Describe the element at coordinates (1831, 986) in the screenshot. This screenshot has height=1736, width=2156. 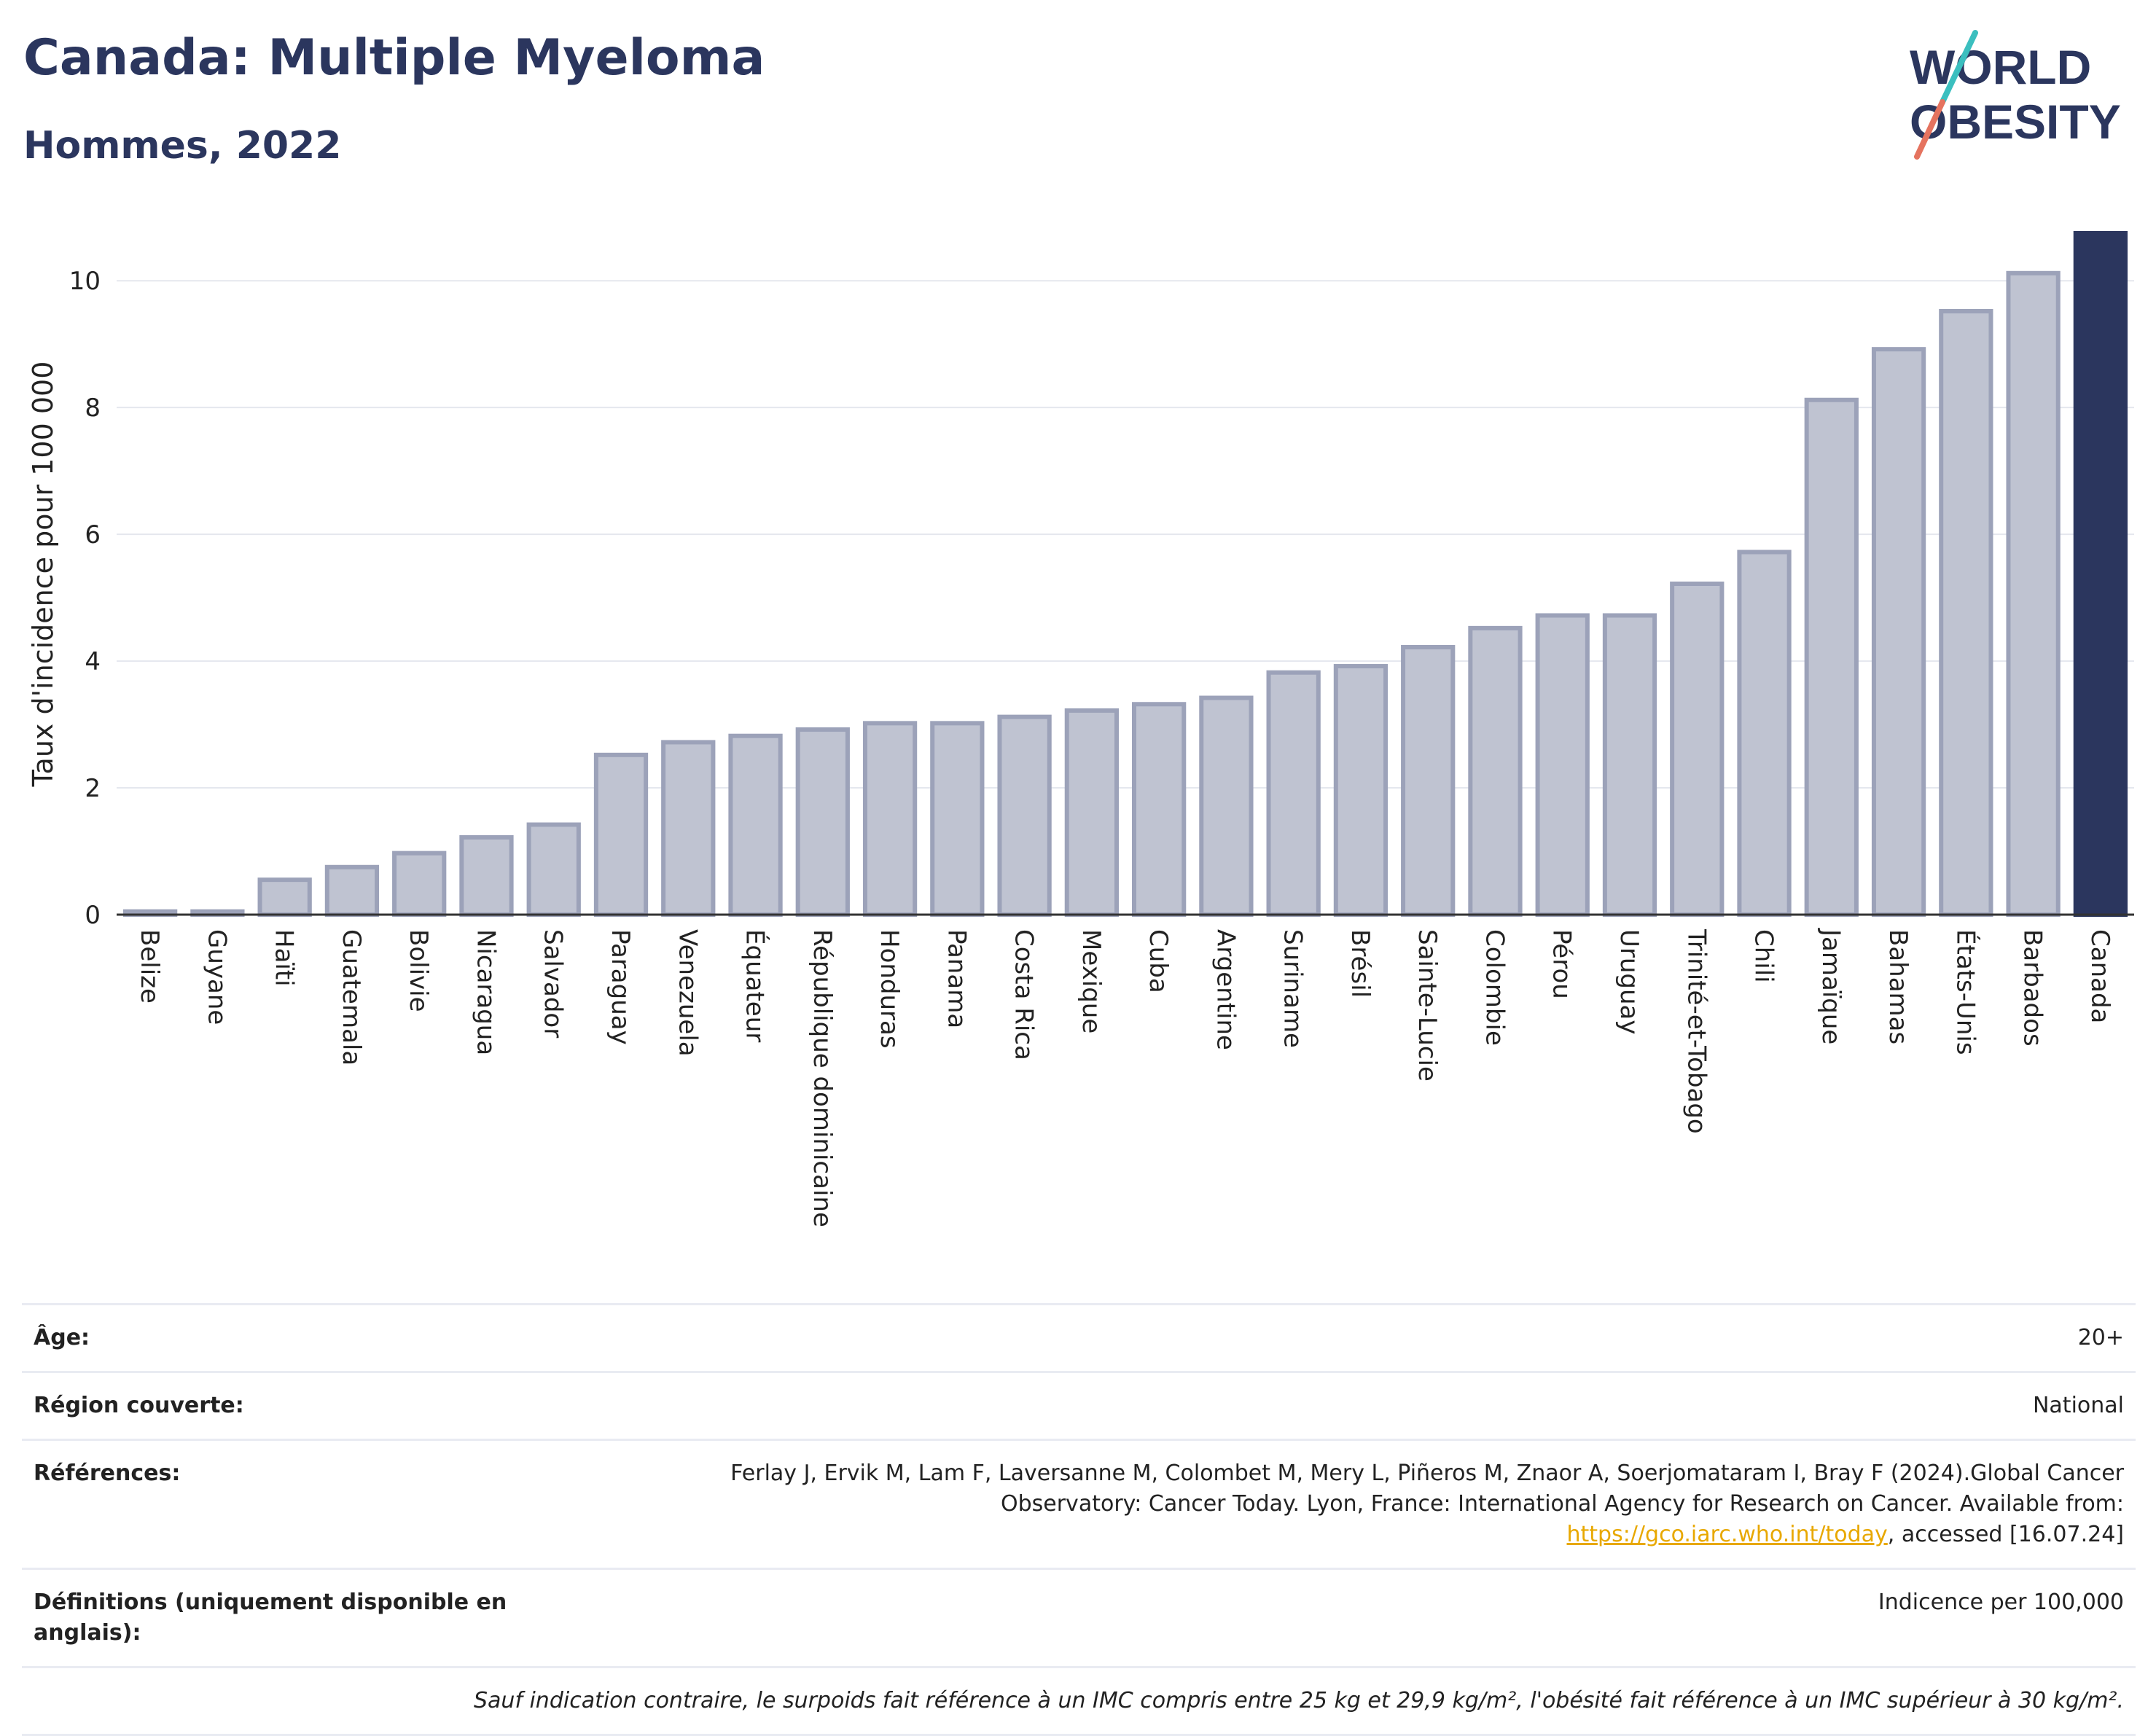
I see `x-tick-label: Jamaïque` at that location.